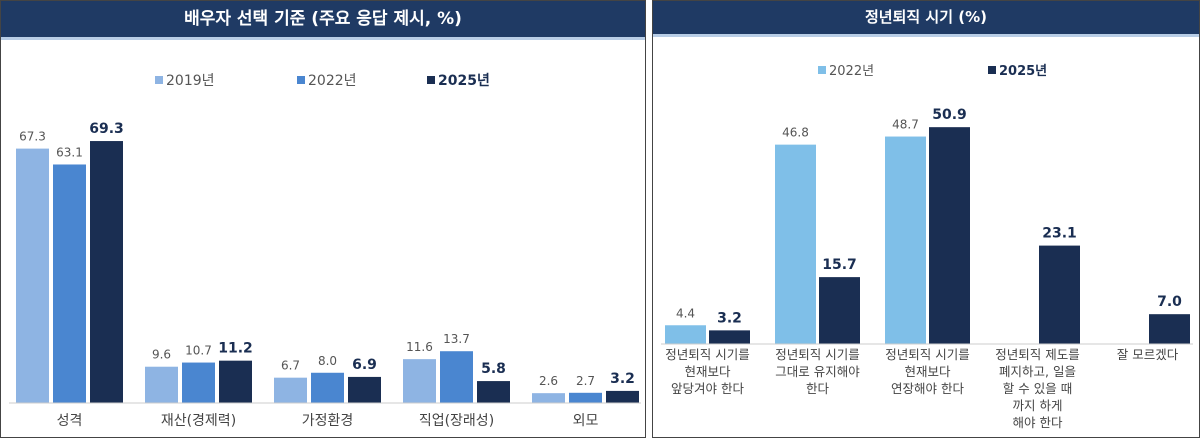  What do you see at coordinates (795, 133) in the screenshot?
I see `data-label: 46.8` at bounding box center [795, 133].